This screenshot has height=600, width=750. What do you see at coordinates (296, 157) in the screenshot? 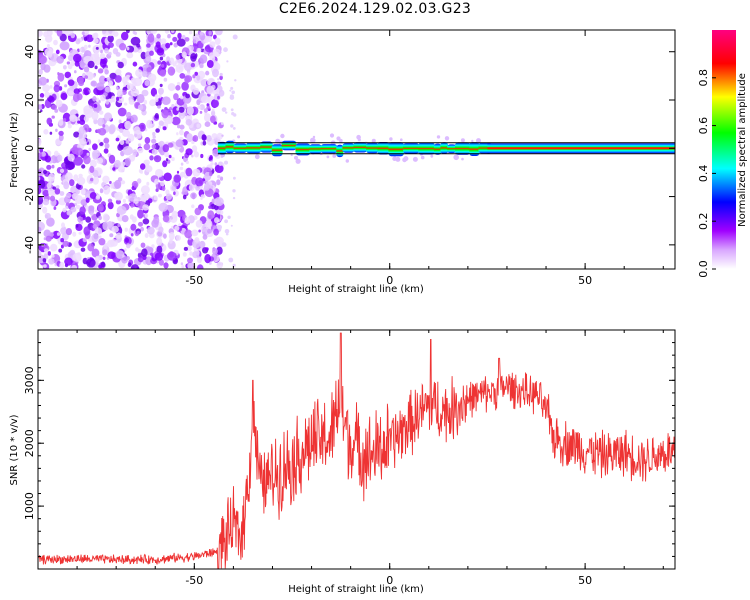
I see `signal-halo` at bounding box center [296, 157].